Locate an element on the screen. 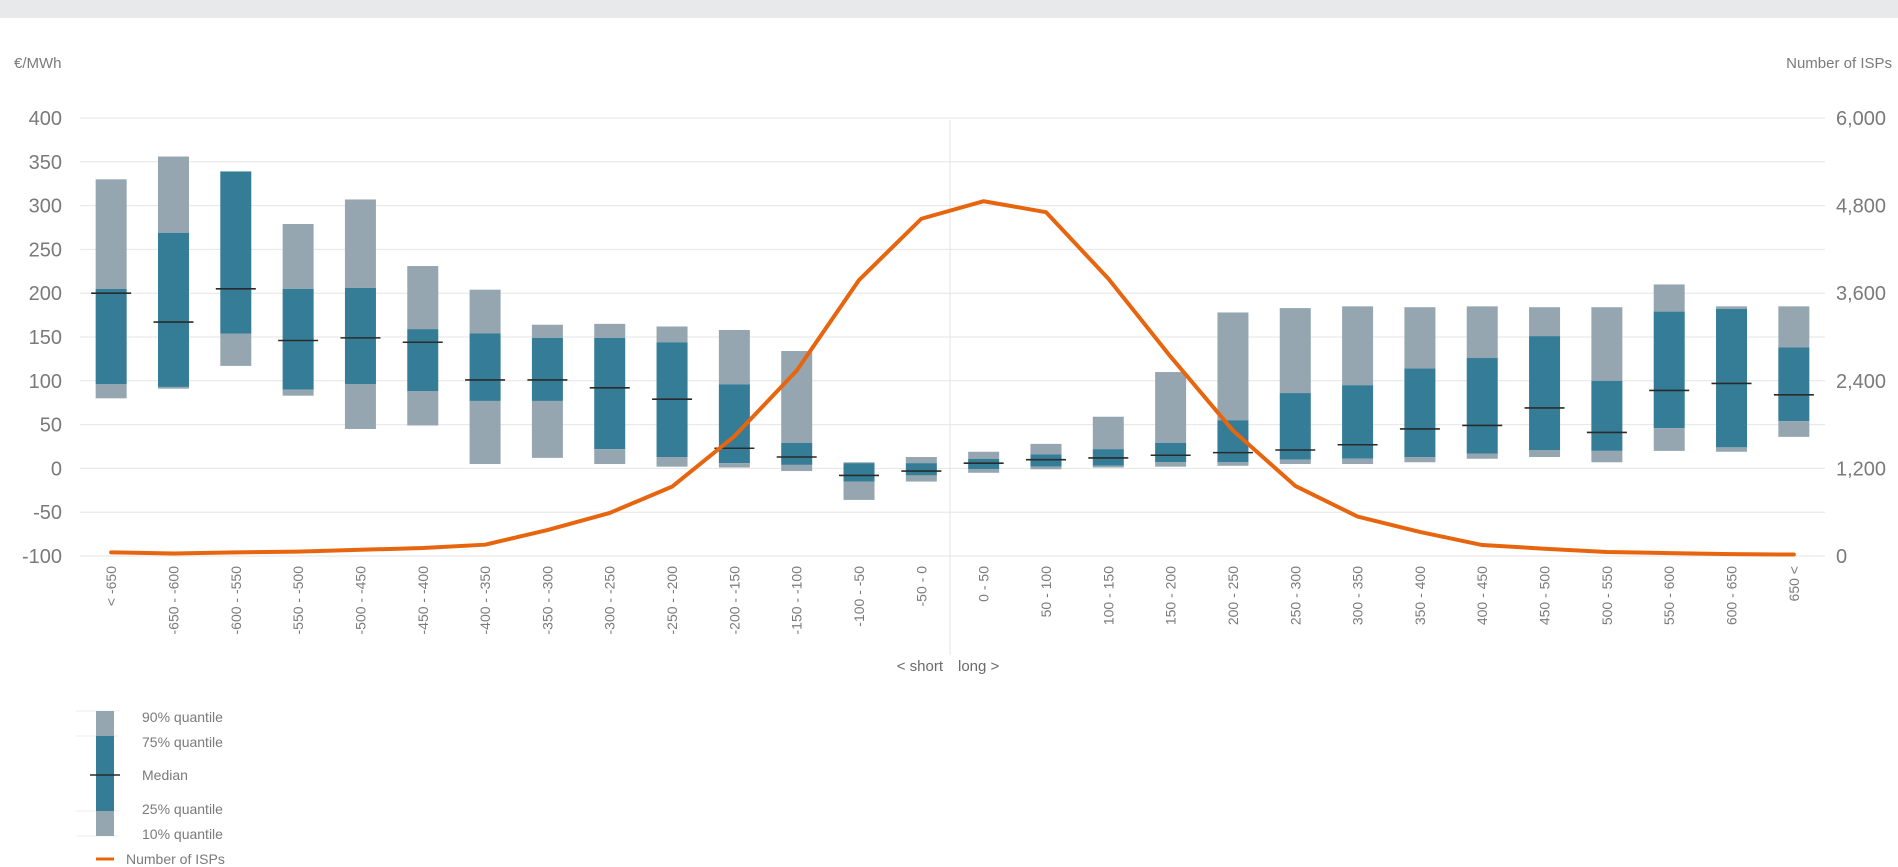  legend-q25-label: 25% quantile is located at coordinates (182, 809).